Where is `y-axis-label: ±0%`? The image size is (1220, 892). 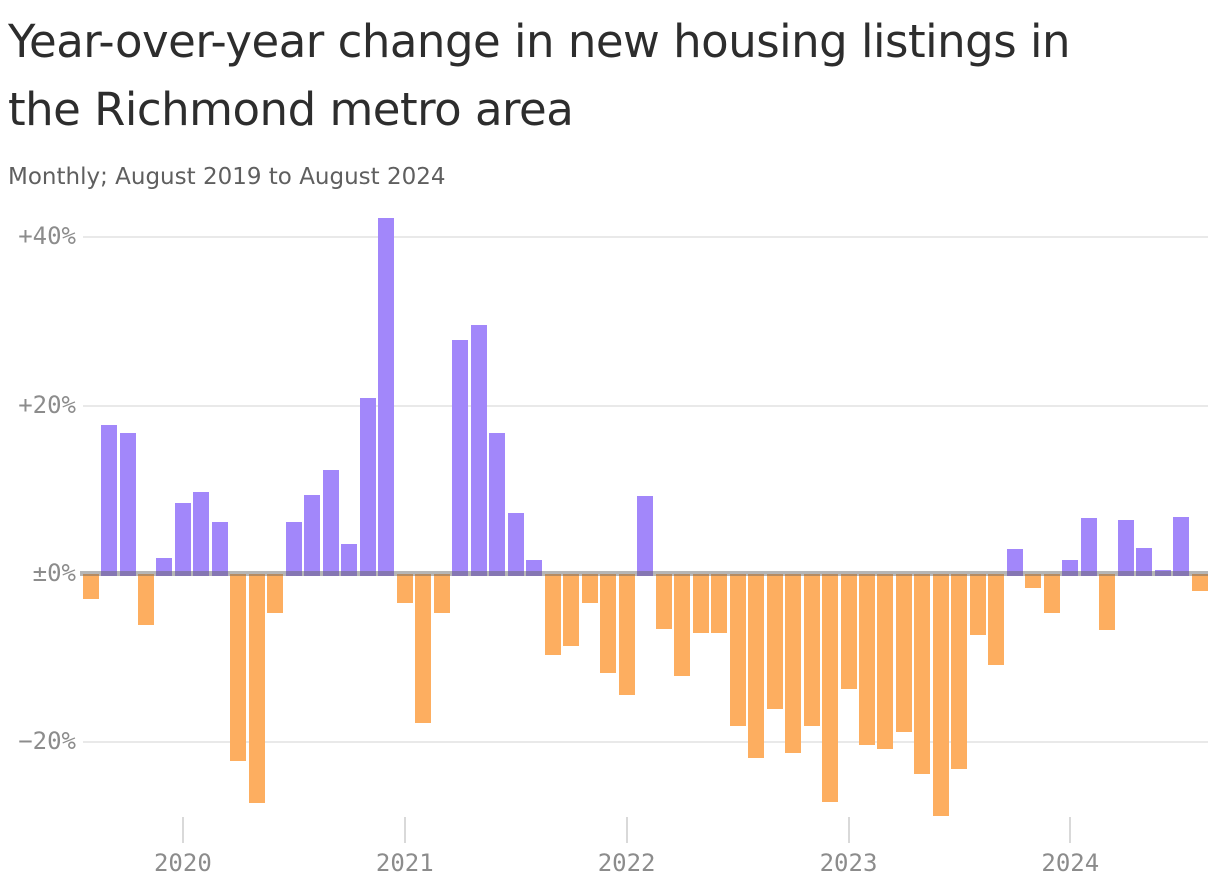
y-axis-label: ±0% is located at coordinates (54, 573).